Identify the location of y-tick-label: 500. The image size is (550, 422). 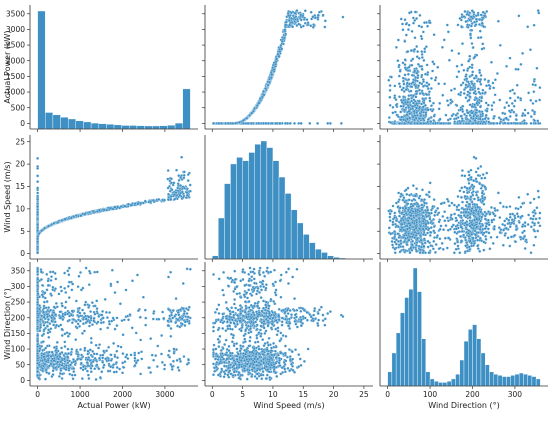
(18, 107).